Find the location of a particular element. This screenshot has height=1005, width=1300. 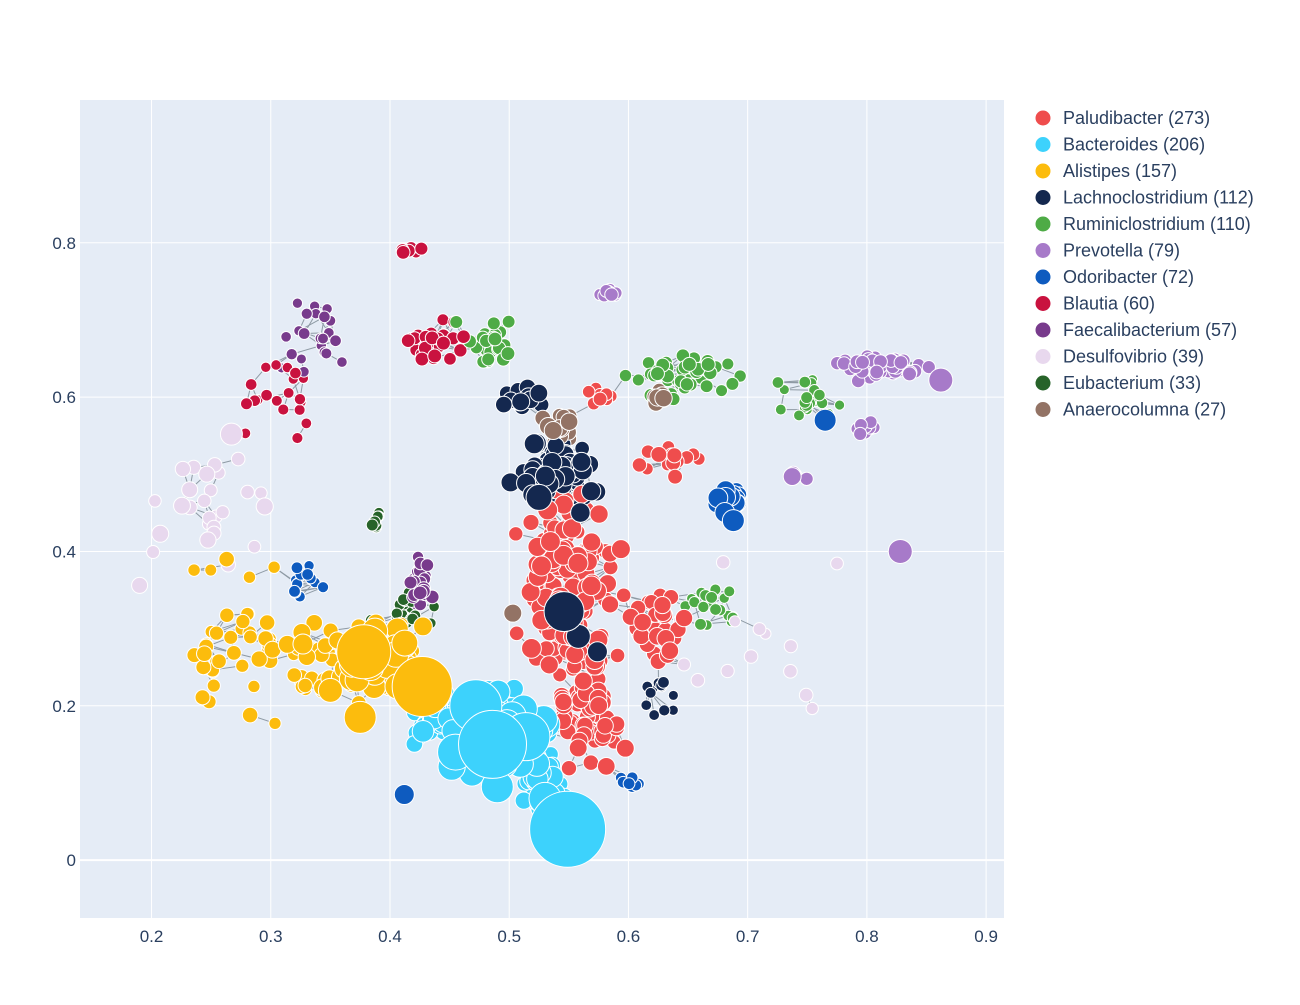

legend-item: Ruminiclostridium (110) is located at coordinates (1143, 224).